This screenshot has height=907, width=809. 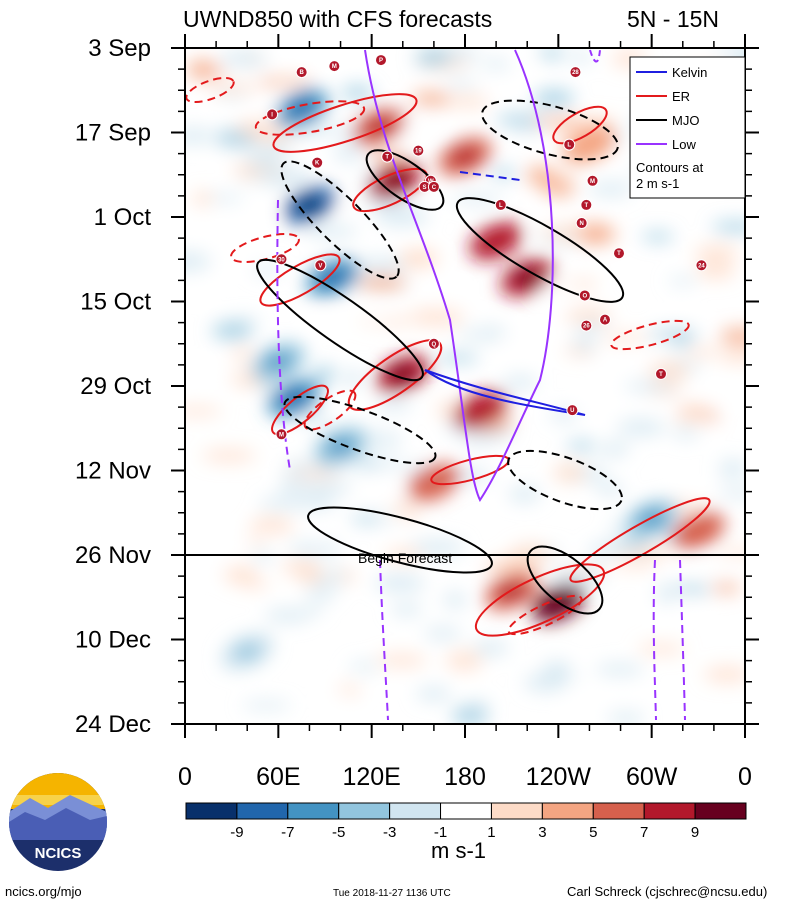 What do you see at coordinates (572, 410) in the screenshot?
I see `storm-marker: U` at bounding box center [572, 410].